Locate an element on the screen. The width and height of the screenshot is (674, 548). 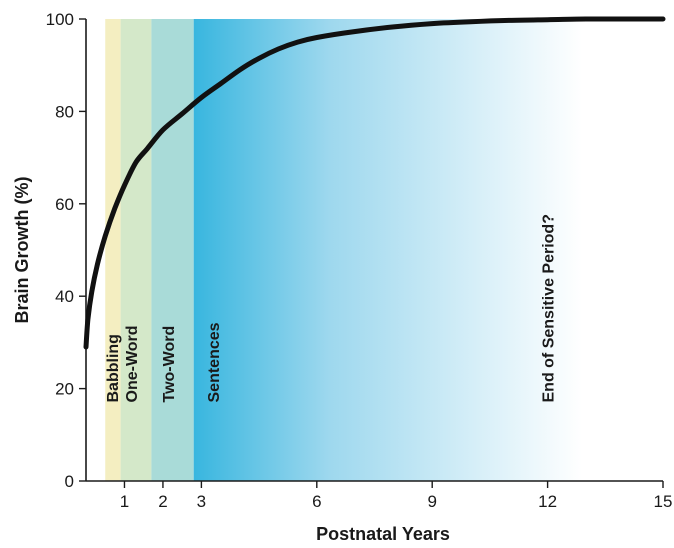
y-tick-label-80: 80 is located at coordinates (64, 111).